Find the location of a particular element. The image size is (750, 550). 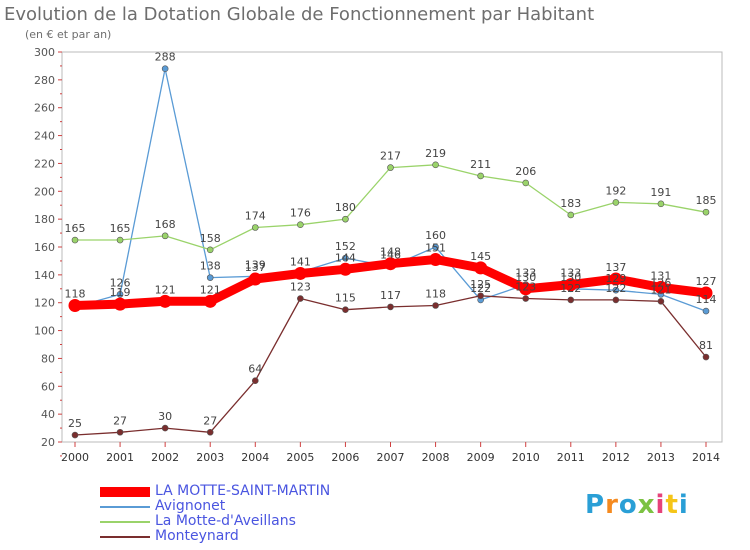

y-tick-label: 260 is located at coordinates (44, 108).